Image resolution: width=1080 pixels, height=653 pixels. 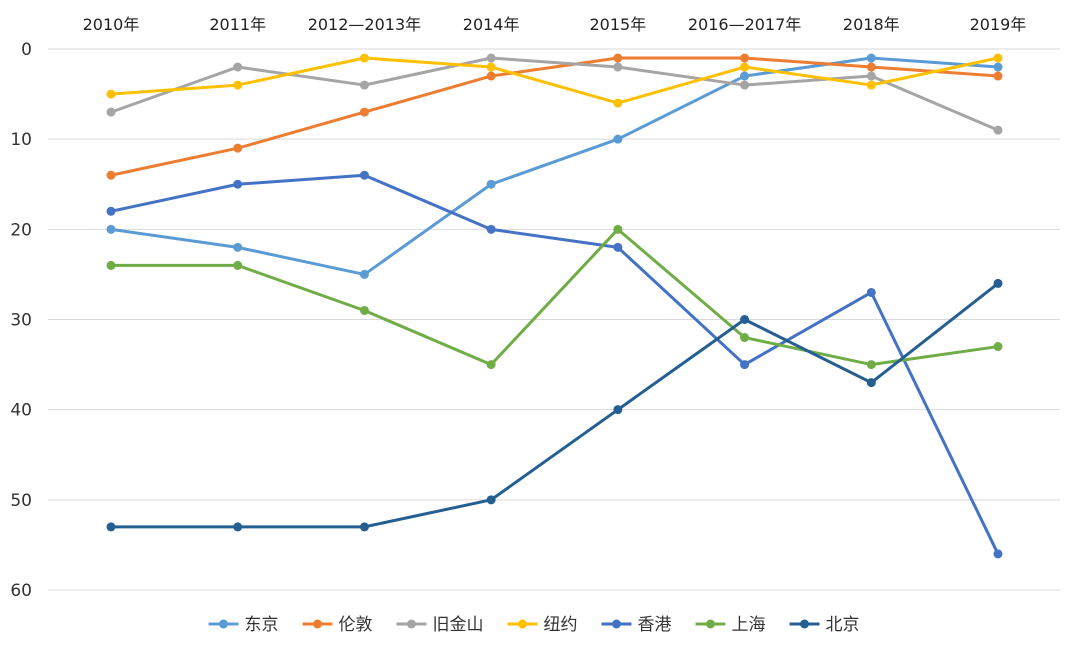 What do you see at coordinates (21, 591) in the screenshot?
I see `y-tick-label: 60` at bounding box center [21, 591].